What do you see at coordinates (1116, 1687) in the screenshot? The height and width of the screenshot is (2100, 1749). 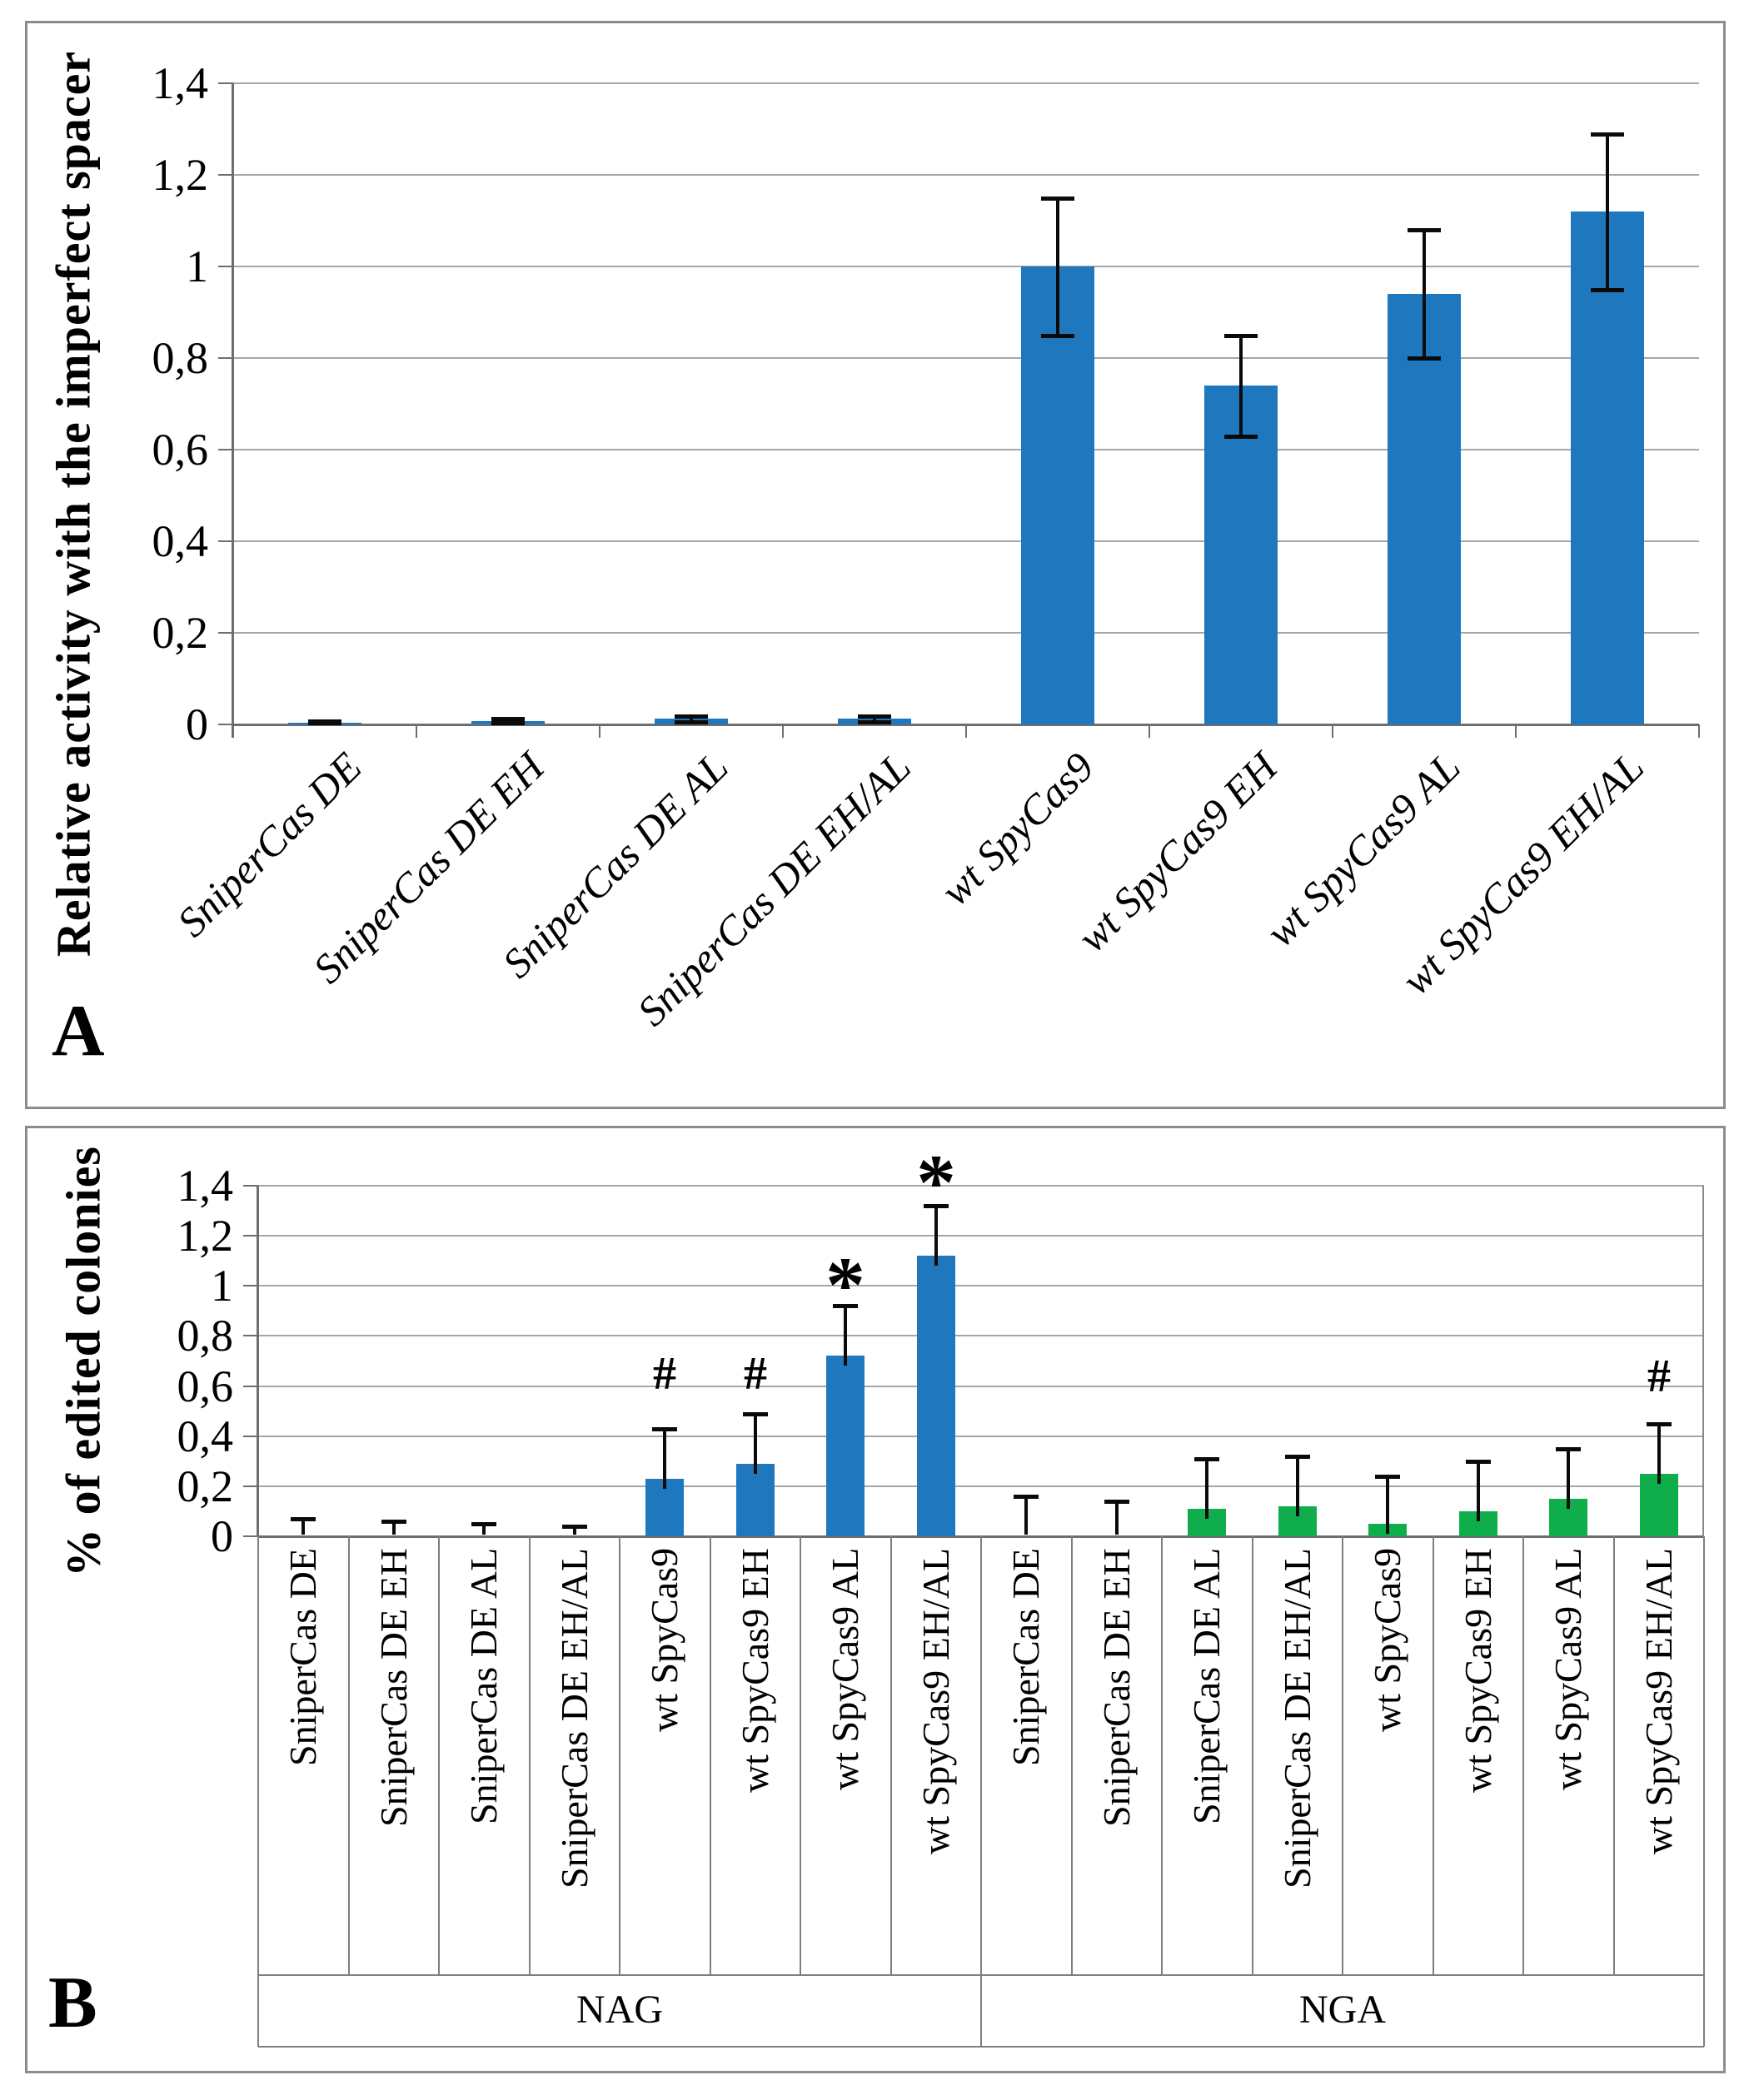 I see `x-category-label-nga-snipercas-de-eh: SniperCas DE EH` at bounding box center [1116, 1687].